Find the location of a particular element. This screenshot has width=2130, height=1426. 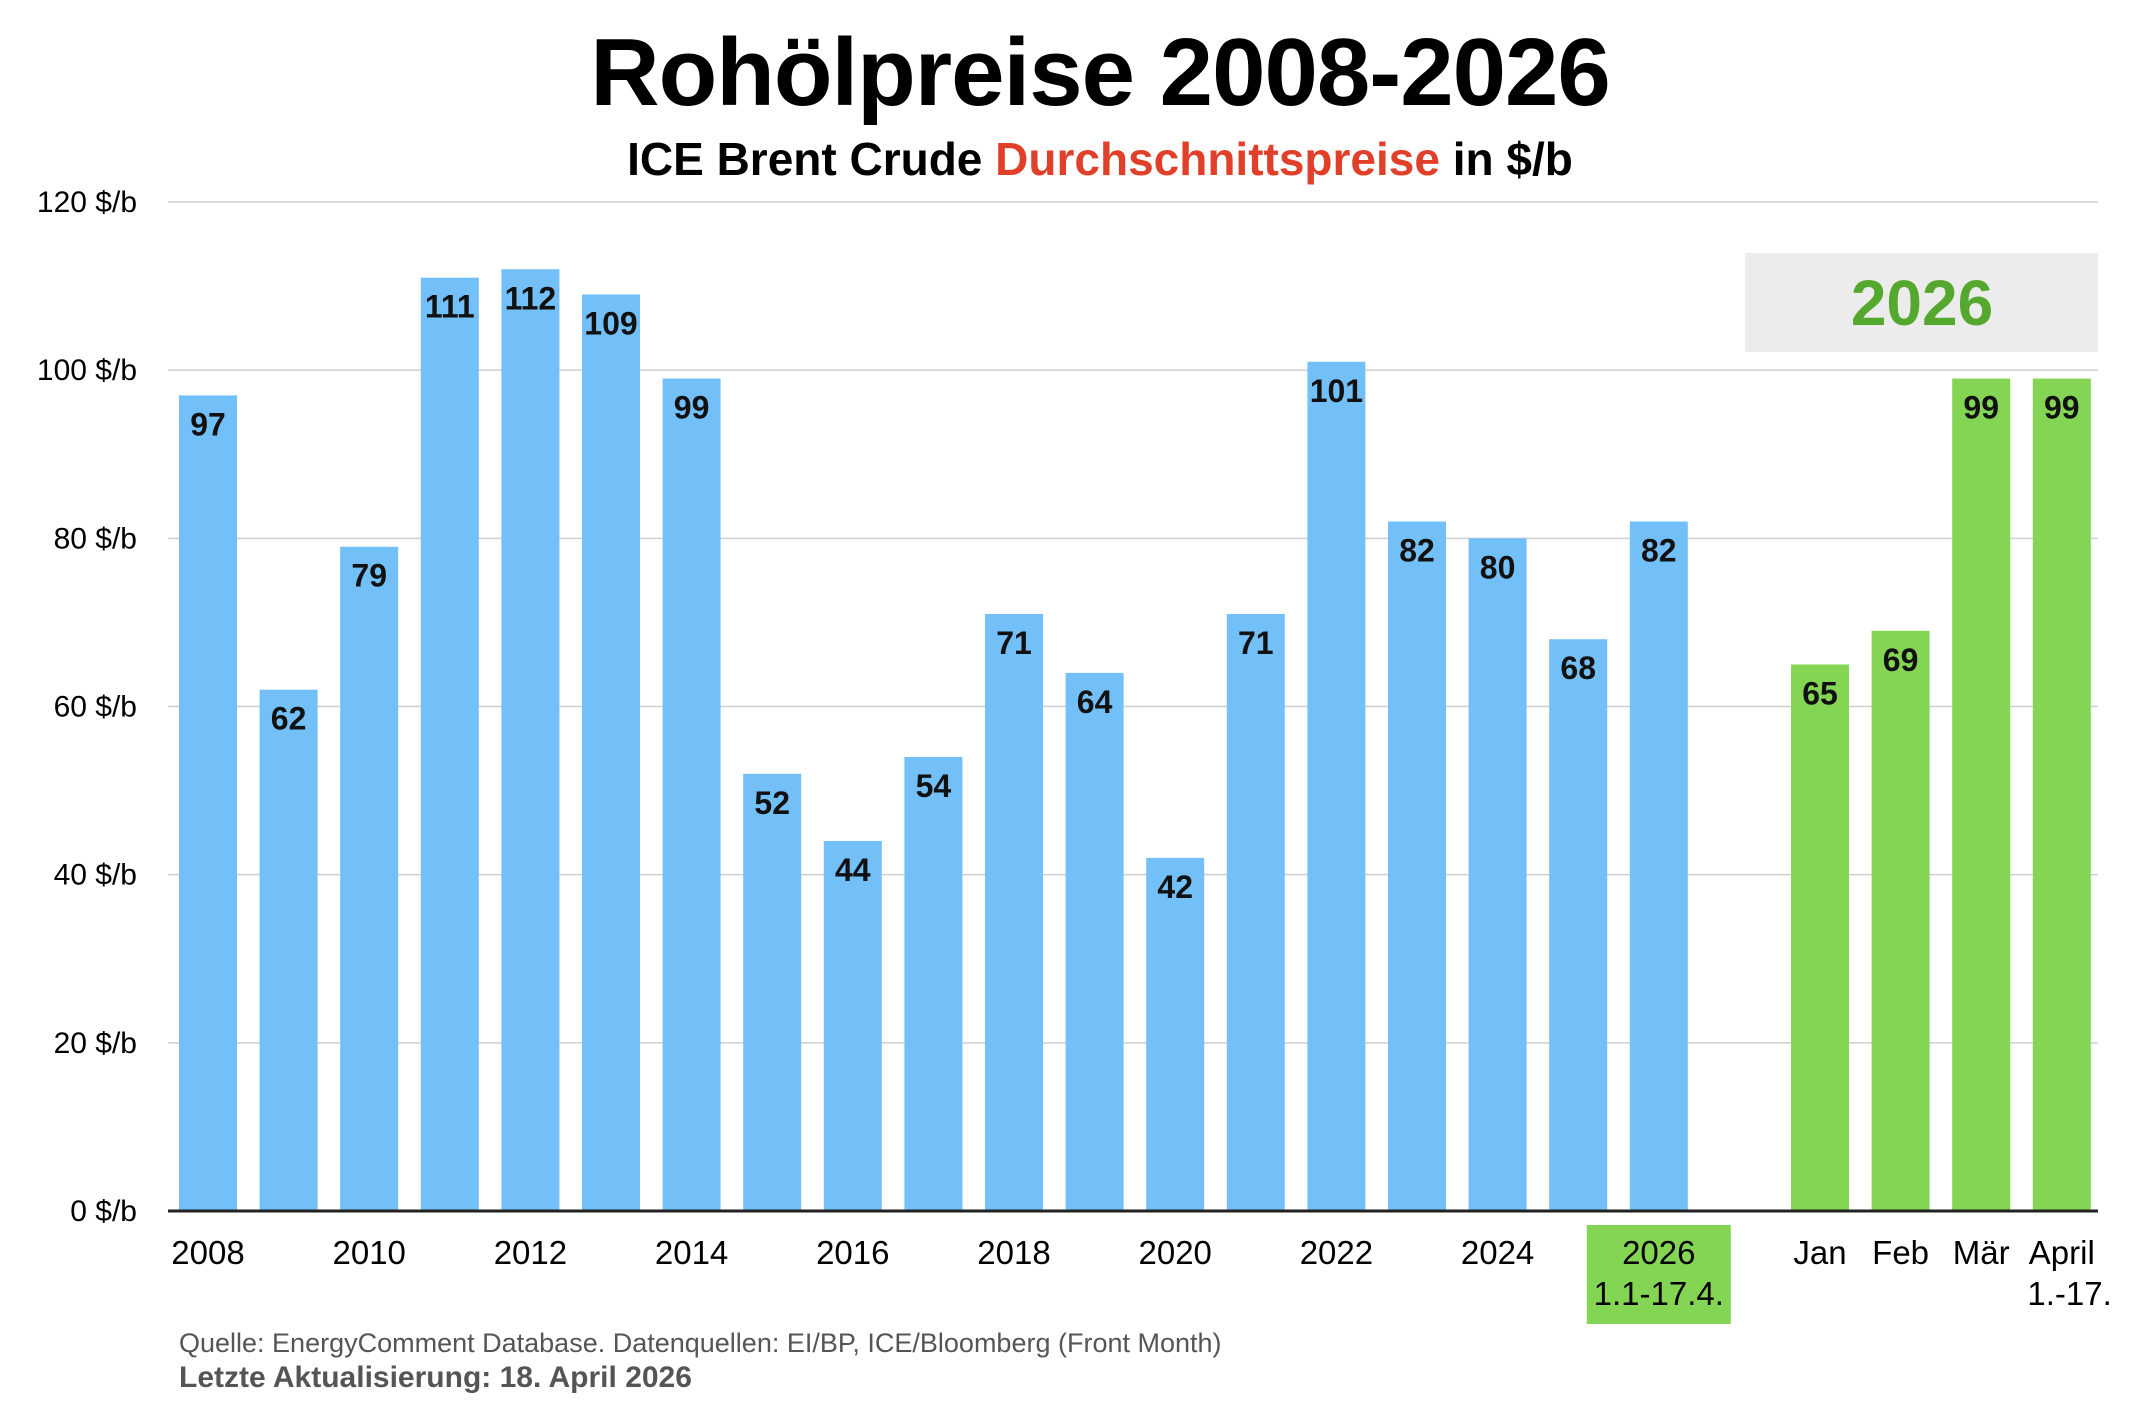

x-tick-label: 2018 is located at coordinates (1013, 1252).